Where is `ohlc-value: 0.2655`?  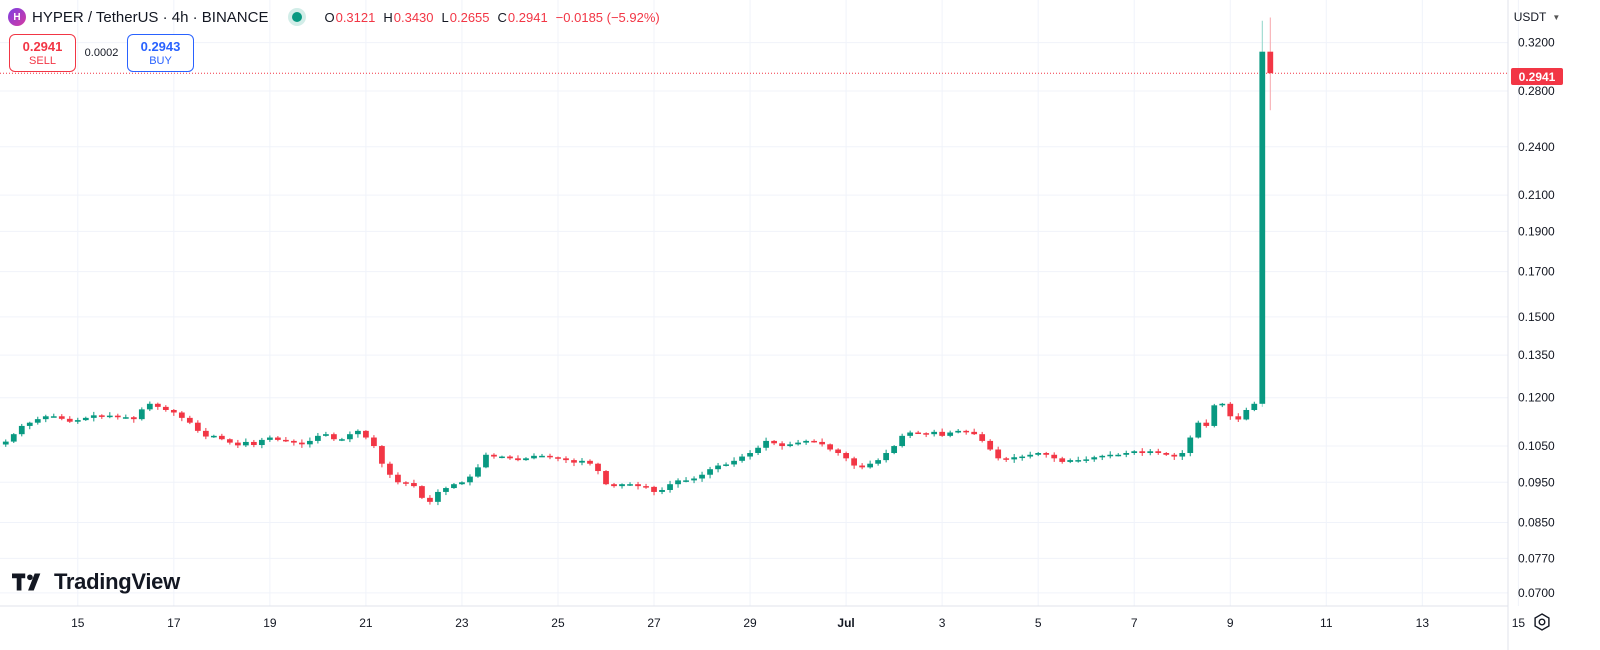 ohlc-value: 0.2655 is located at coordinates (469, 17).